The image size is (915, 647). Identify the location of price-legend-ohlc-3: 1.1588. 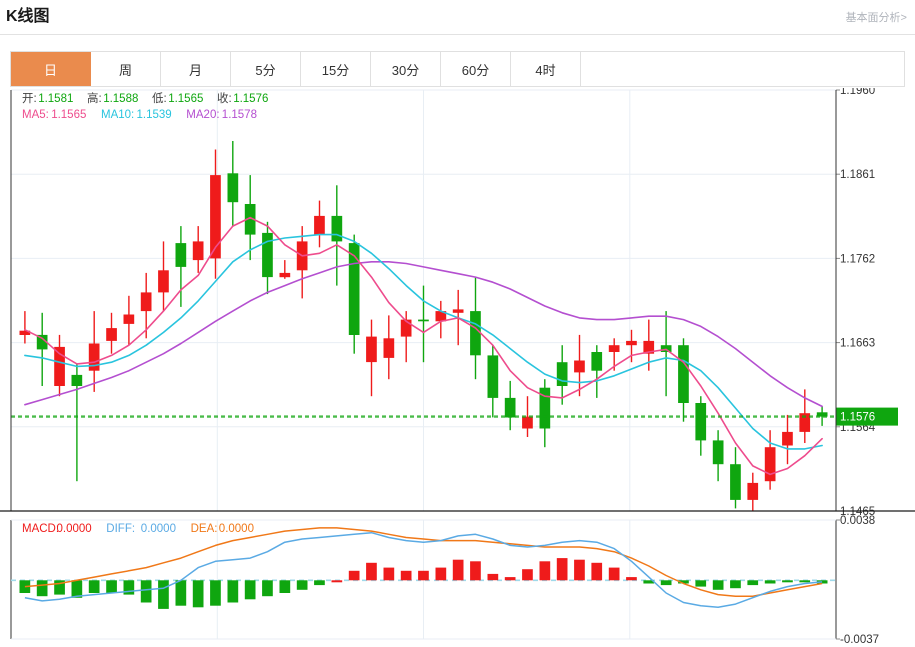
(120, 99).